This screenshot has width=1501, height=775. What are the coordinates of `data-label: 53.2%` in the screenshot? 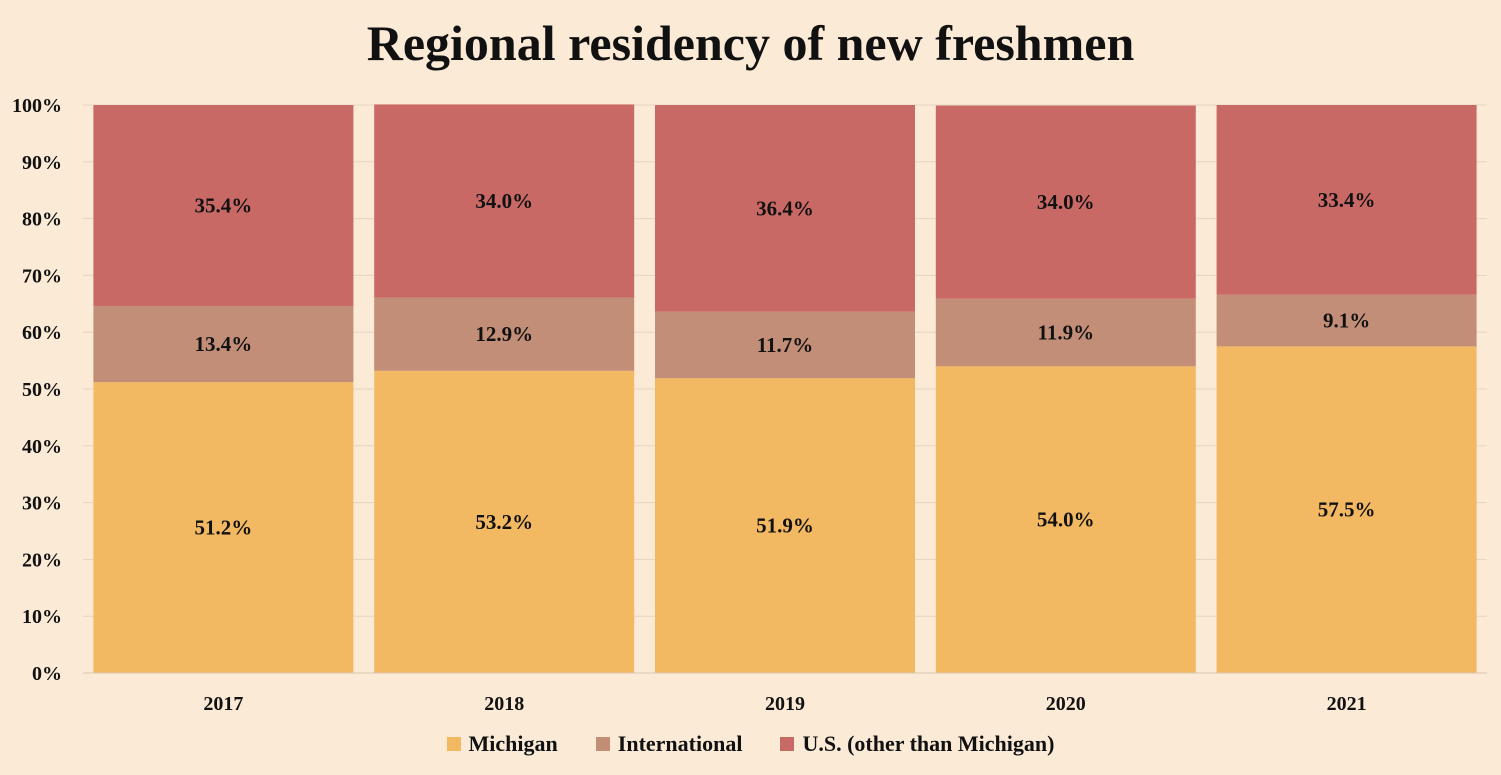 It's located at (504, 522).